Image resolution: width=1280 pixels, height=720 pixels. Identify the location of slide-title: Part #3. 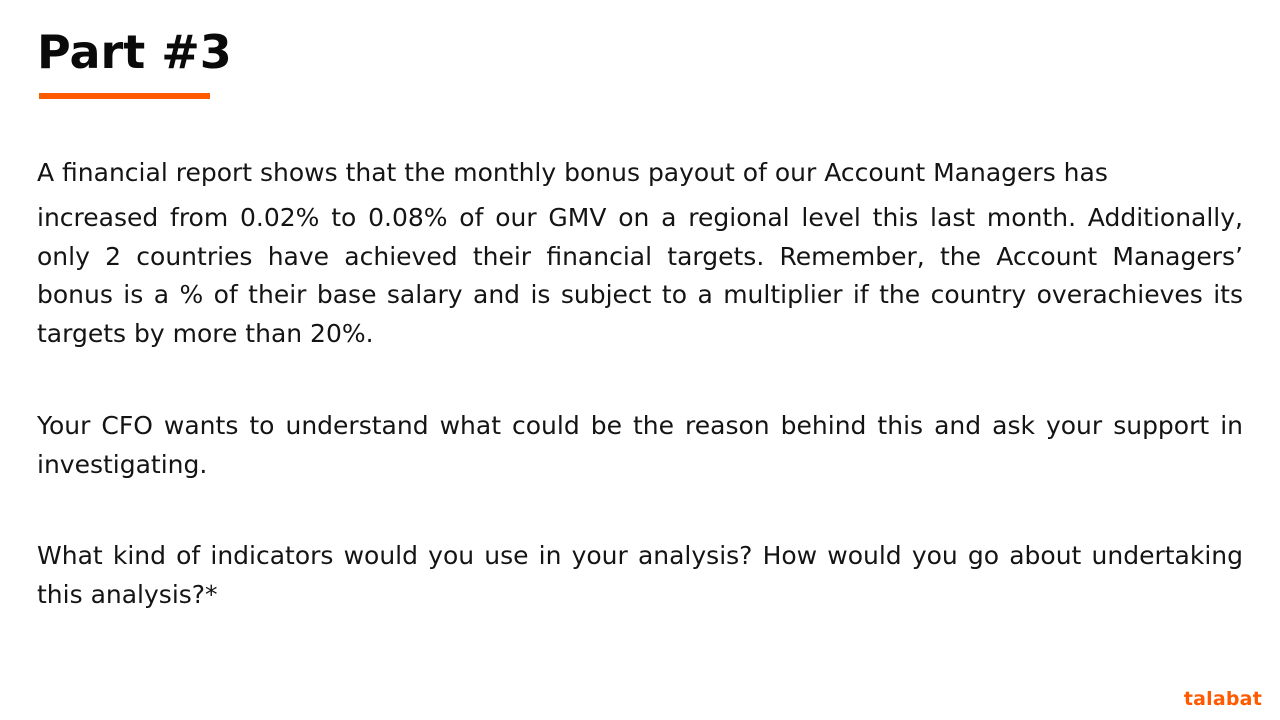
(134, 52).